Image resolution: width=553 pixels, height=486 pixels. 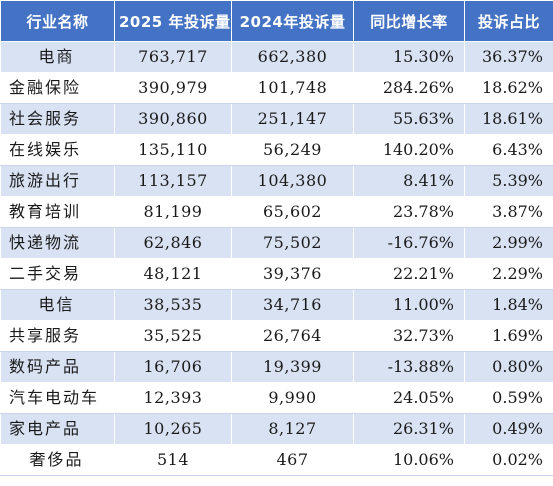 I want to click on cell-yoy-growth: 11.00%, so click(x=409, y=305).